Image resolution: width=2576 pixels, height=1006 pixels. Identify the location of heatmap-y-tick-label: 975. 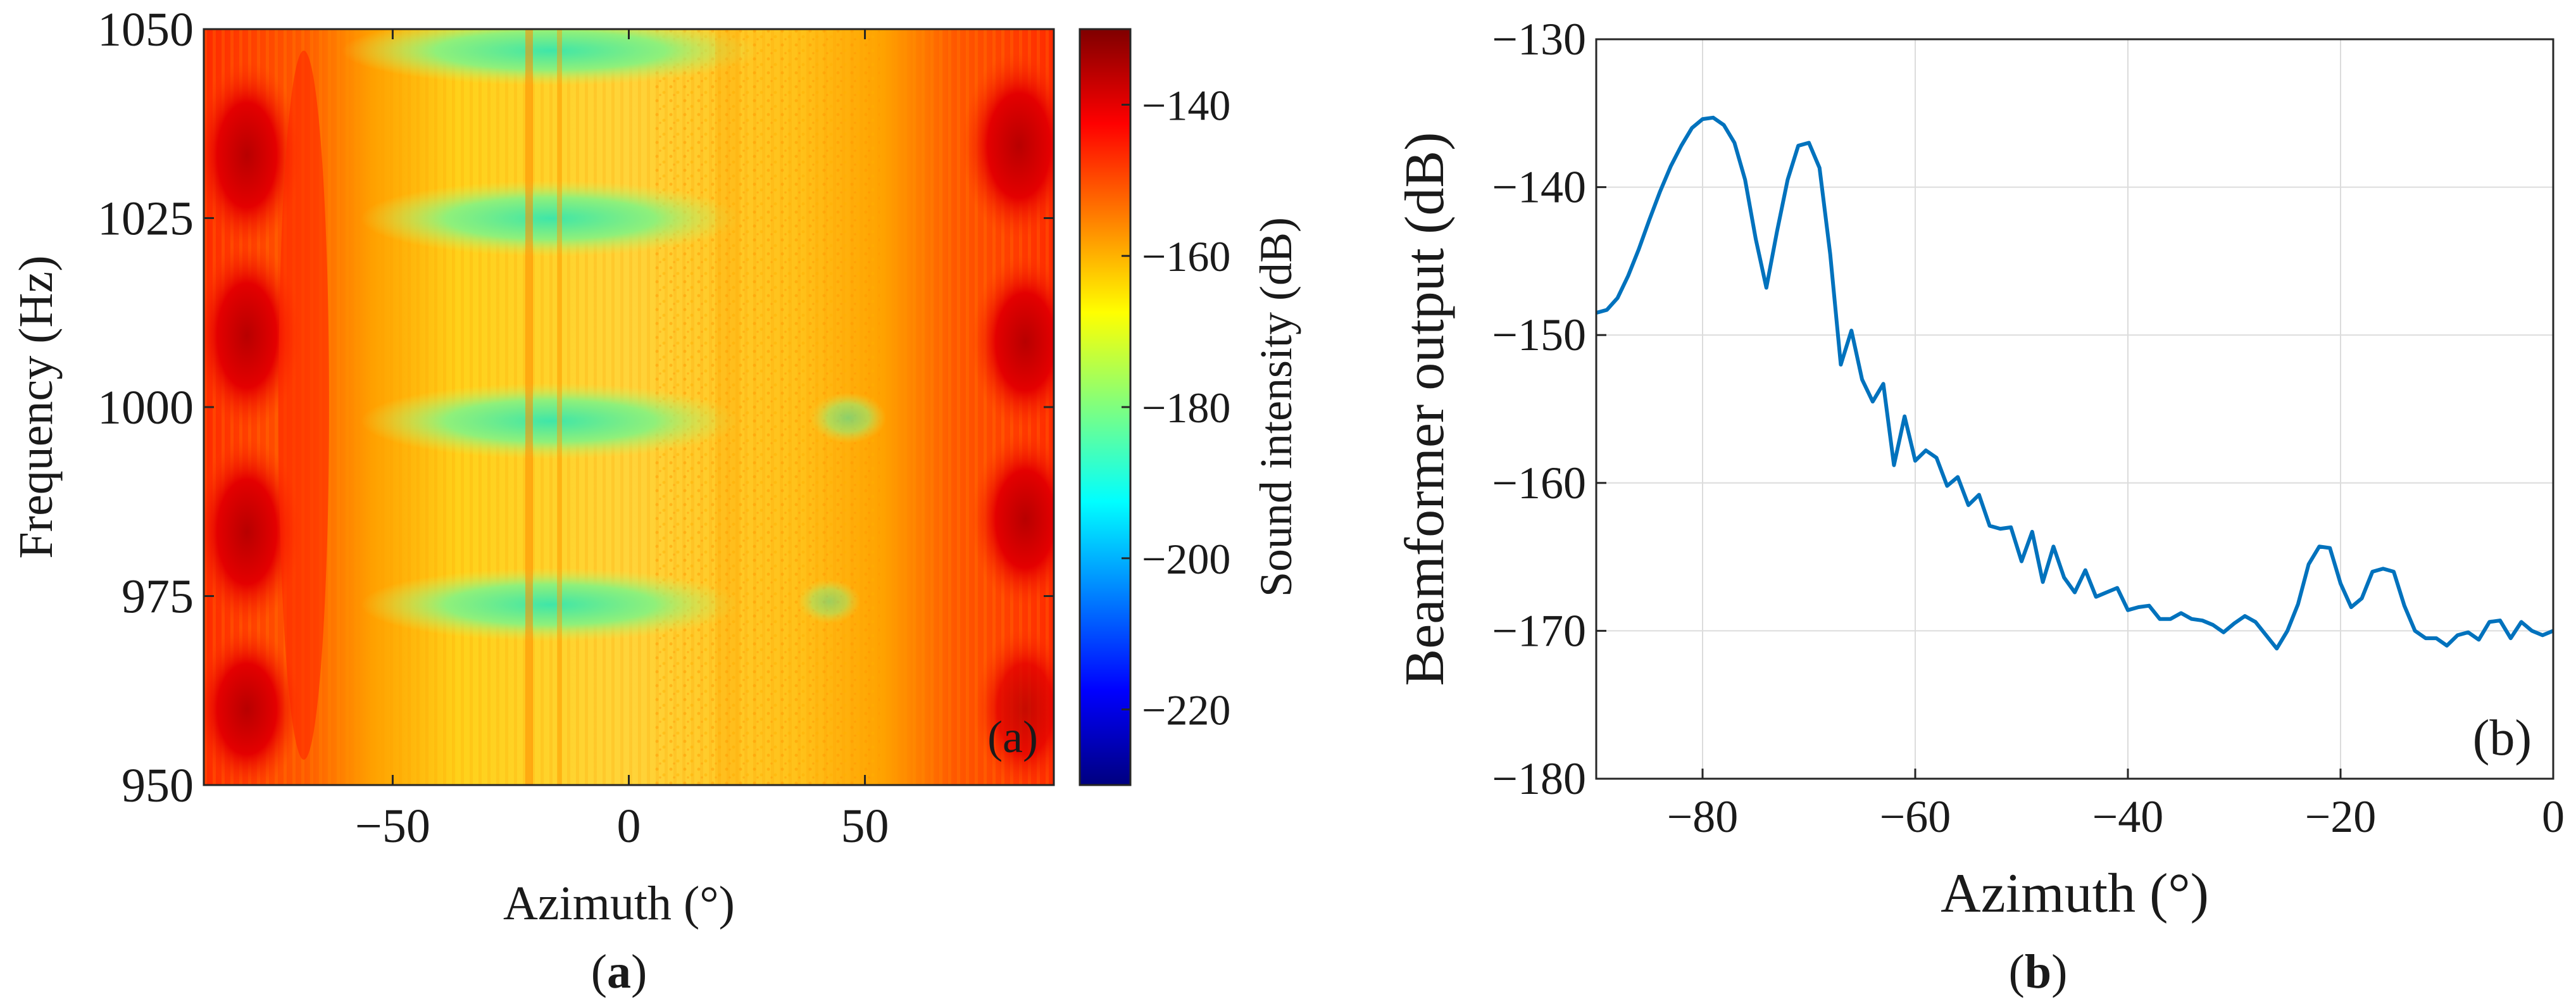
(158, 597).